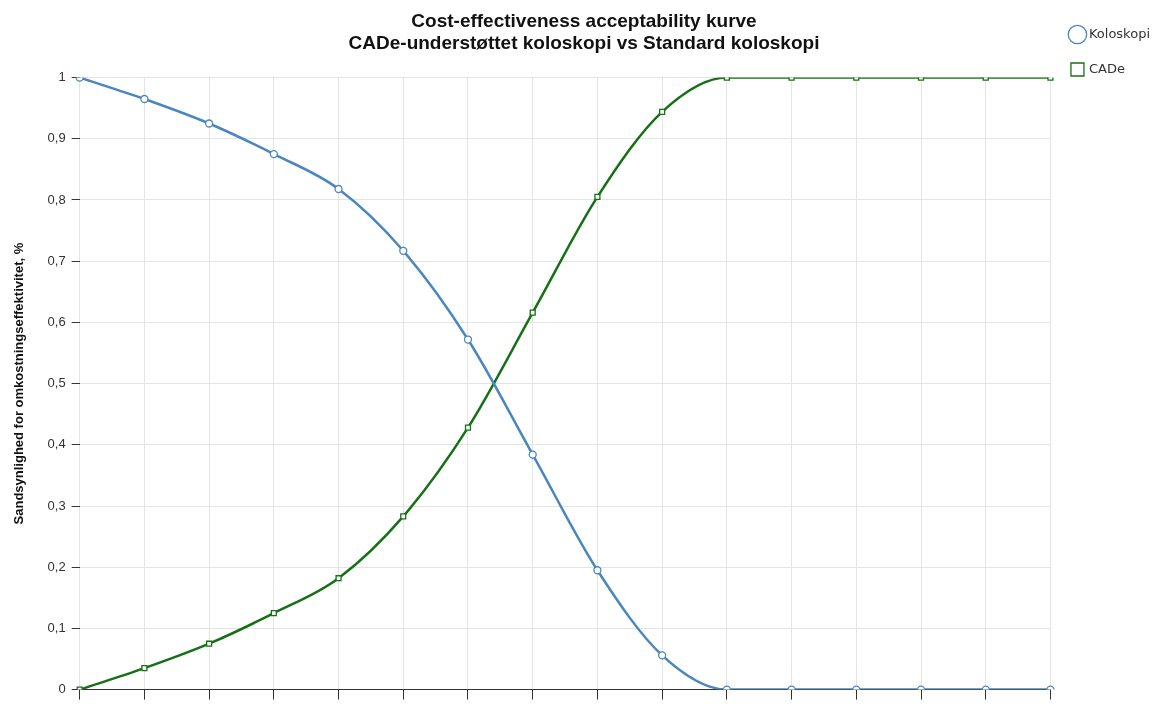 The width and height of the screenshot is (1170, 726). I want to click on y-tick-label: 1, so click(62, 77).